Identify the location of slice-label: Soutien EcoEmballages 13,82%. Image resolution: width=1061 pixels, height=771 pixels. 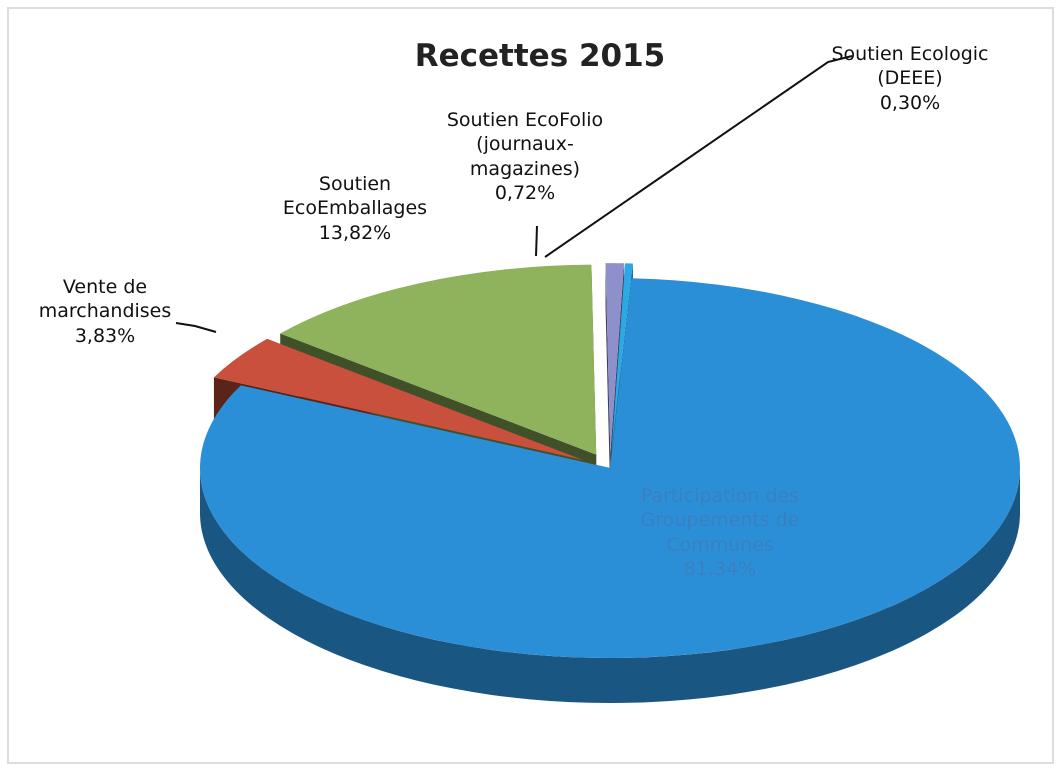
(355, 208).